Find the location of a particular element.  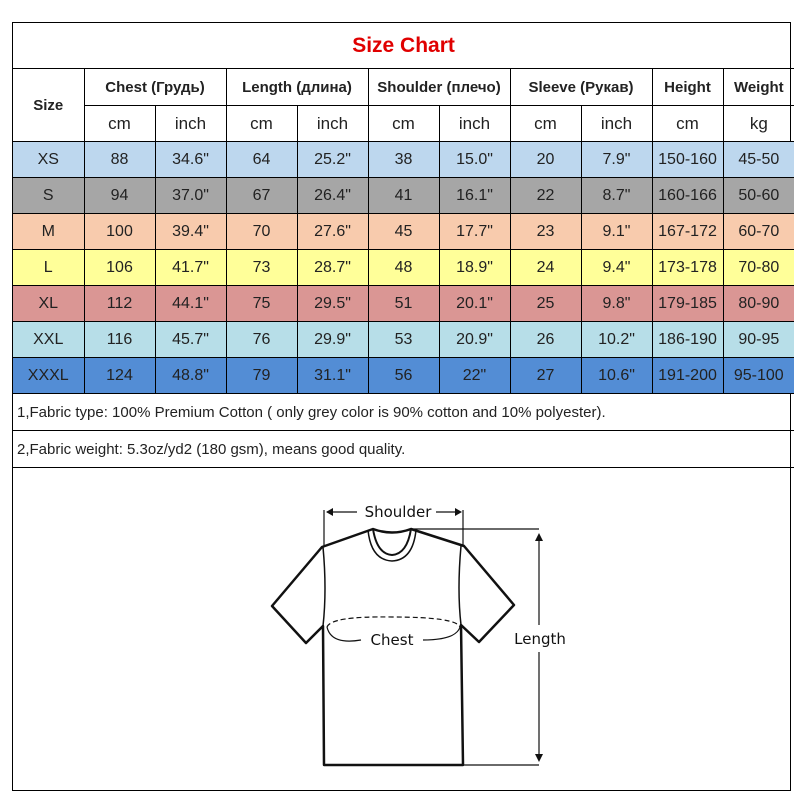

chart-title: Size Chart is located at coordinates (404, 46).